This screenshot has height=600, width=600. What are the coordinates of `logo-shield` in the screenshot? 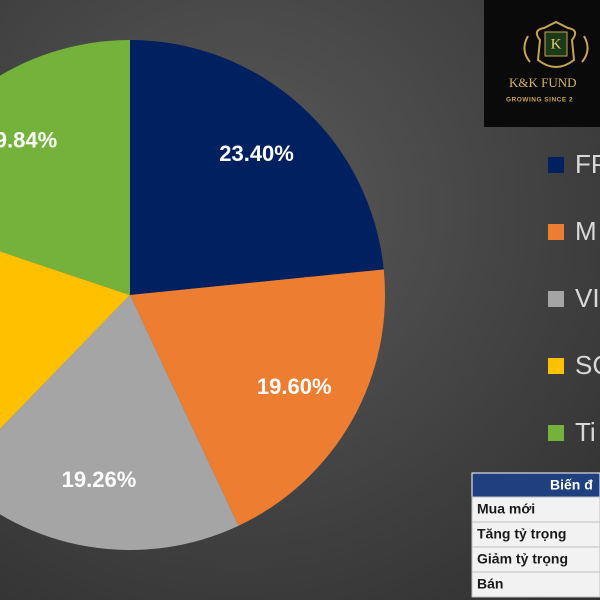 It's located at (556, 44).